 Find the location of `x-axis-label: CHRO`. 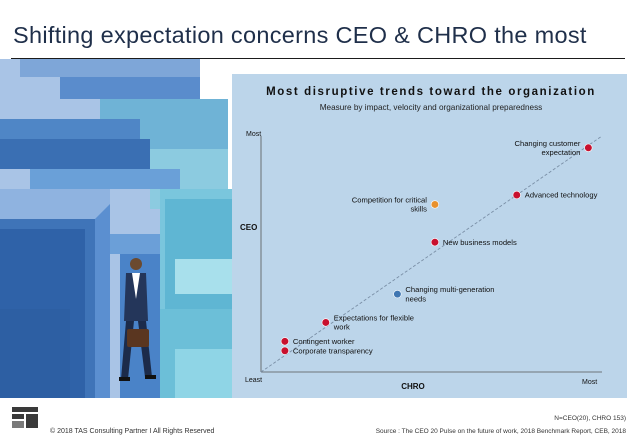

x-axis-label: CHRO is located at coordinates (413, 386).